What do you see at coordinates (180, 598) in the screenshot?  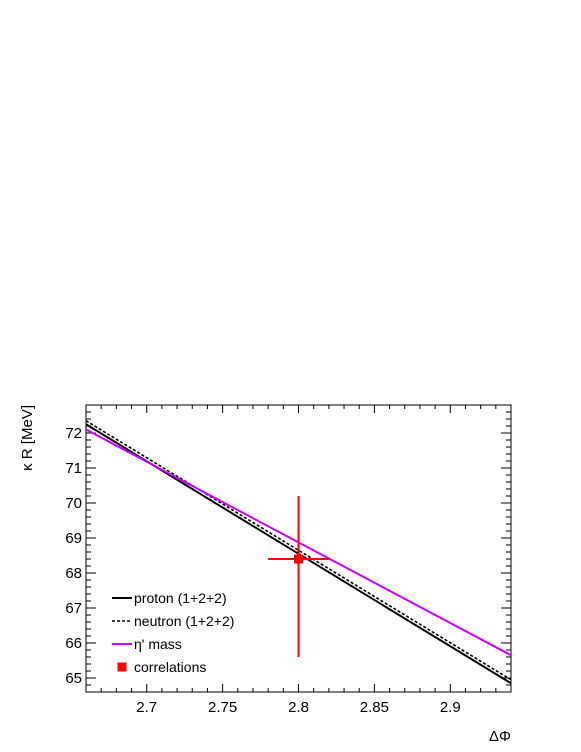 I see `legend-label: proton (1+2+2)` at bounding box center [180, 598].